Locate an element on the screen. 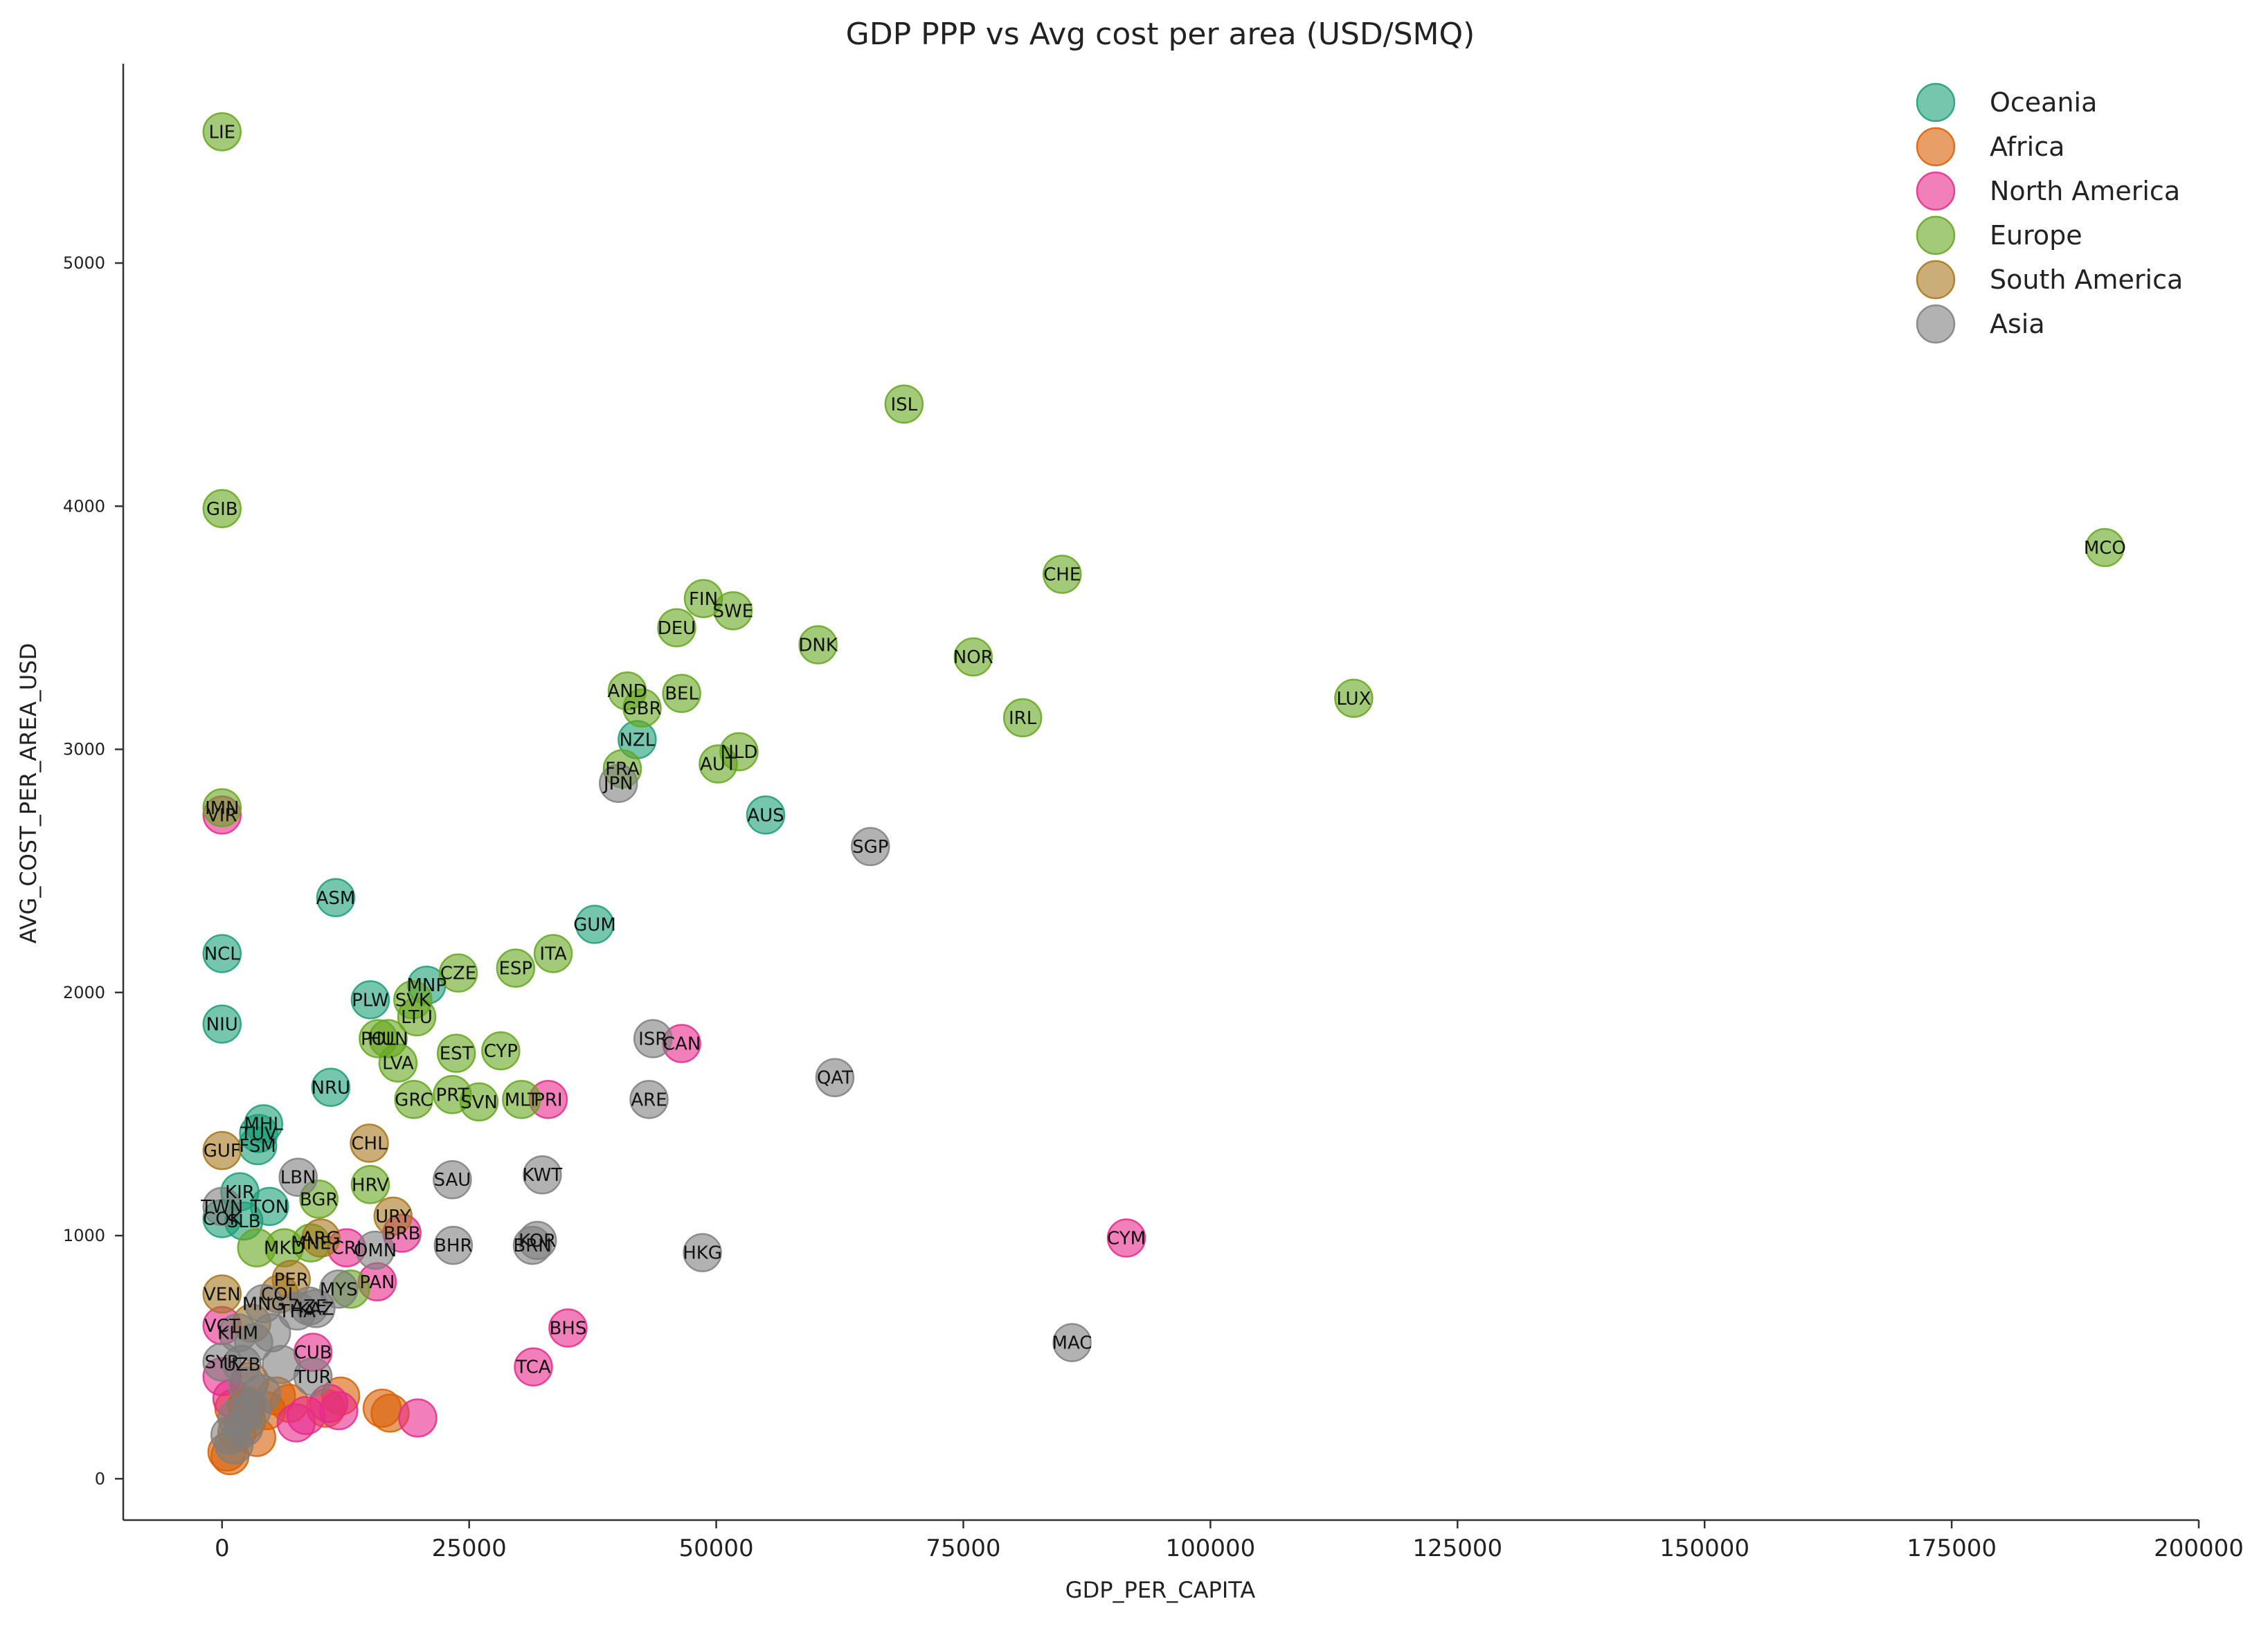 This screenshot has width=2268, height=1626. point-label: HKG is located at coordinates (702, 1254).